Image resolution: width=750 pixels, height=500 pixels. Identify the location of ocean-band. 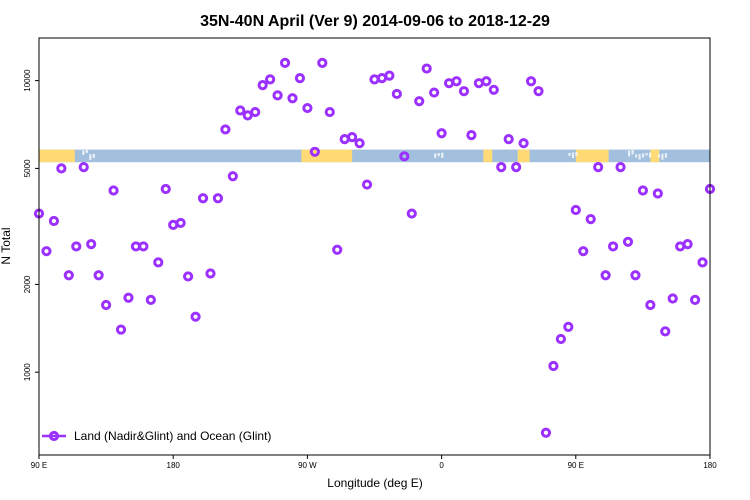
(374, 156).